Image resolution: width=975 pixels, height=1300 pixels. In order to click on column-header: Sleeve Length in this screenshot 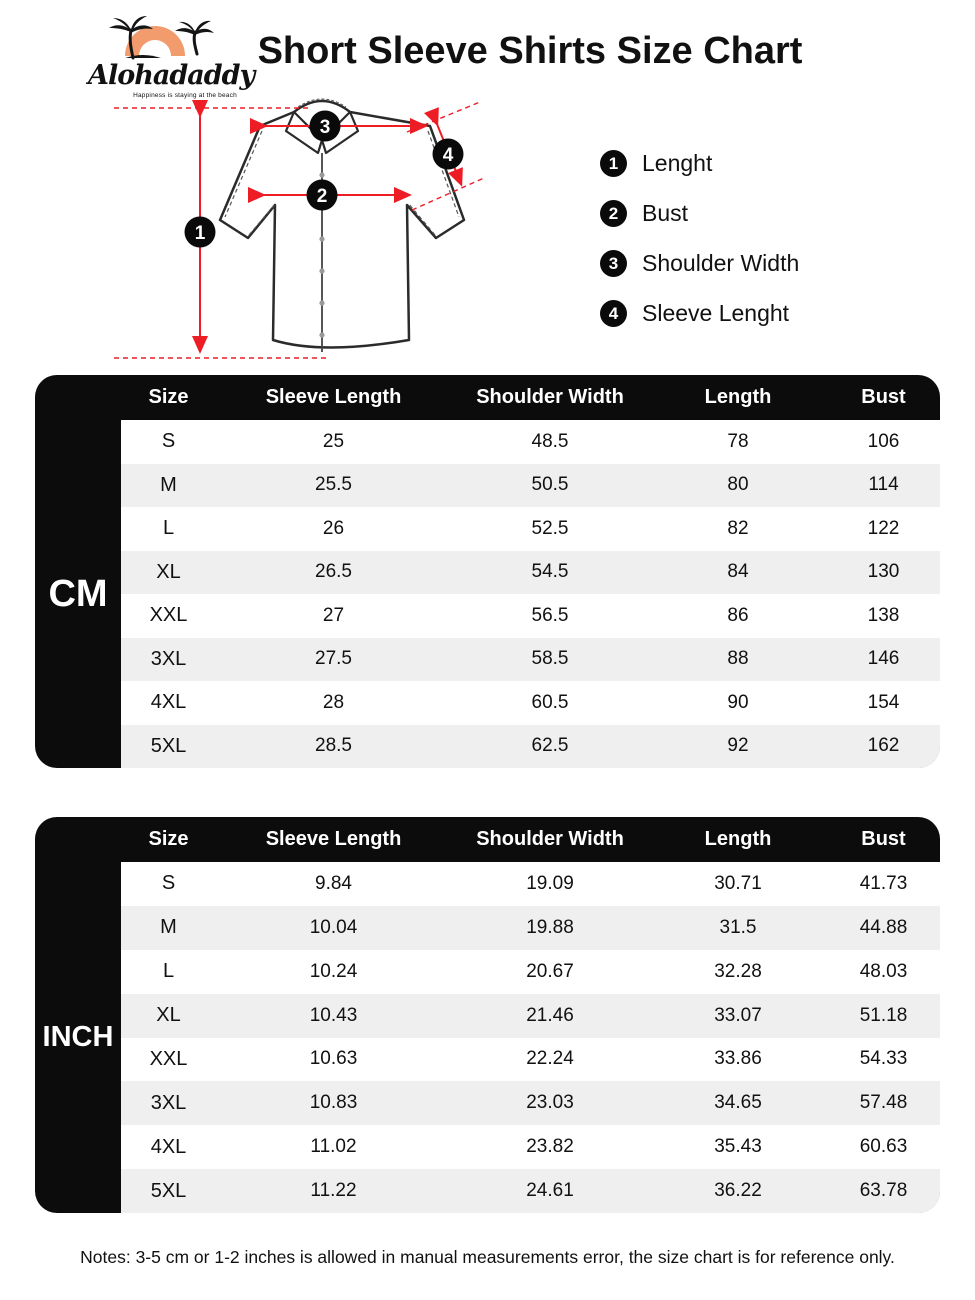, I will do `click(333, 397)`.